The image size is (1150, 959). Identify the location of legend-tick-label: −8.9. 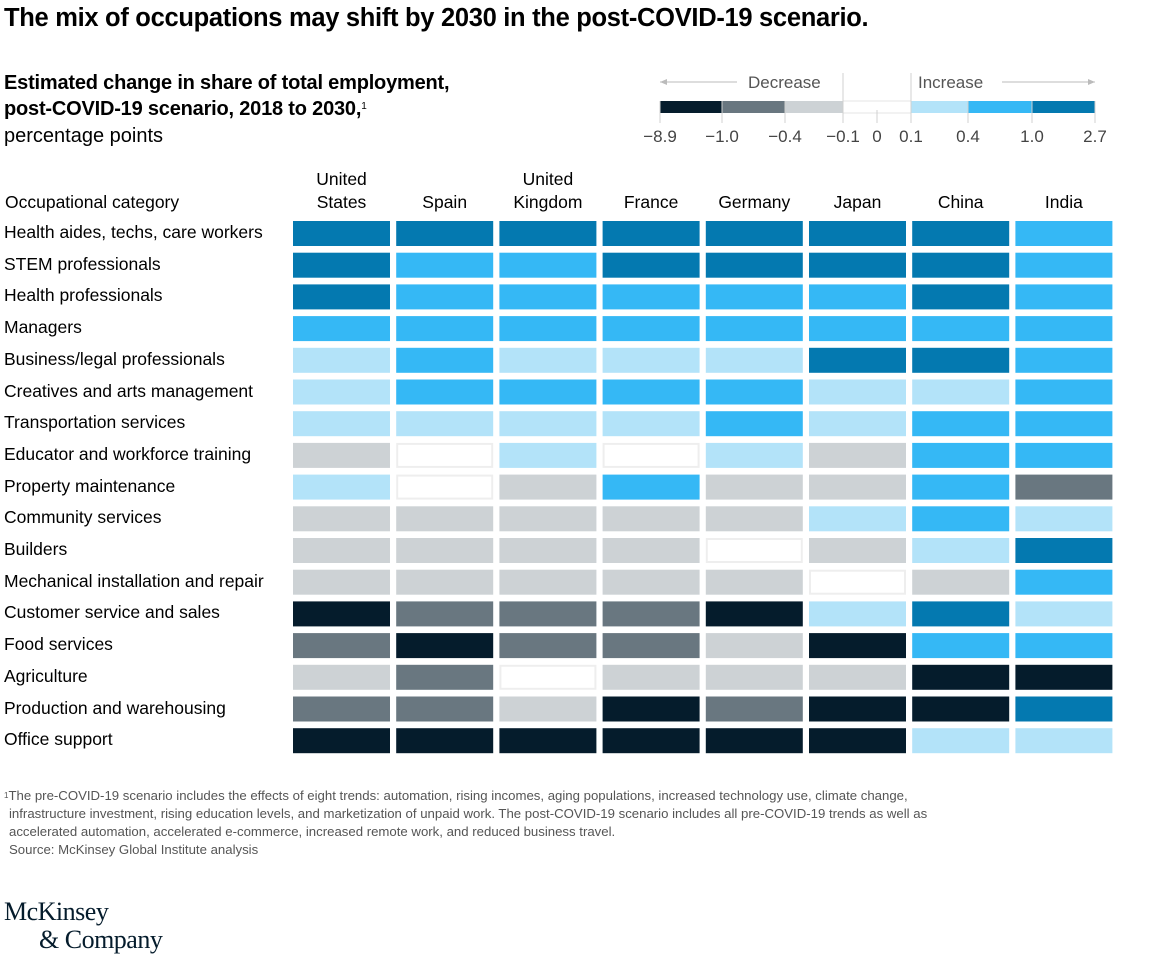
(660, 136).